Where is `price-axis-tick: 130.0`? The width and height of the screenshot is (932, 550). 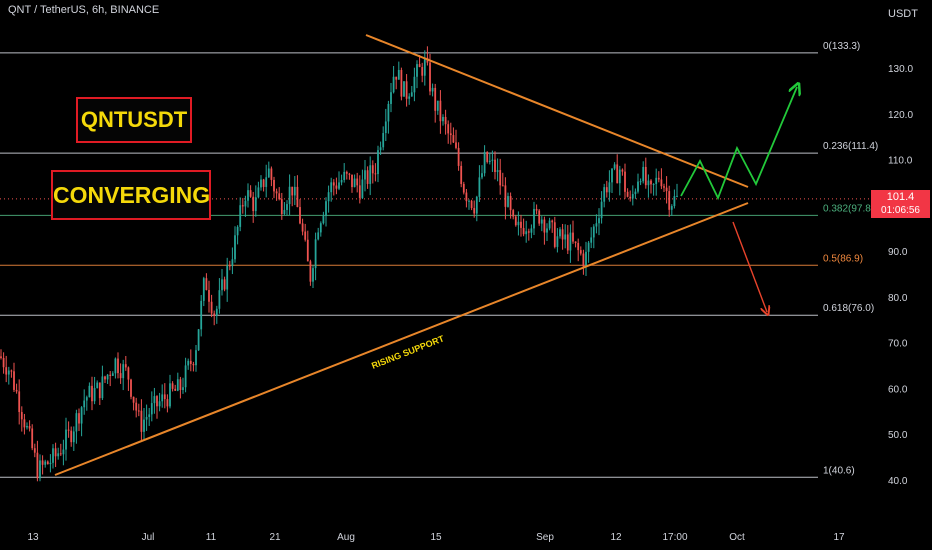
price-axis-tick: 130.0 is located at coordinates (900, 69).